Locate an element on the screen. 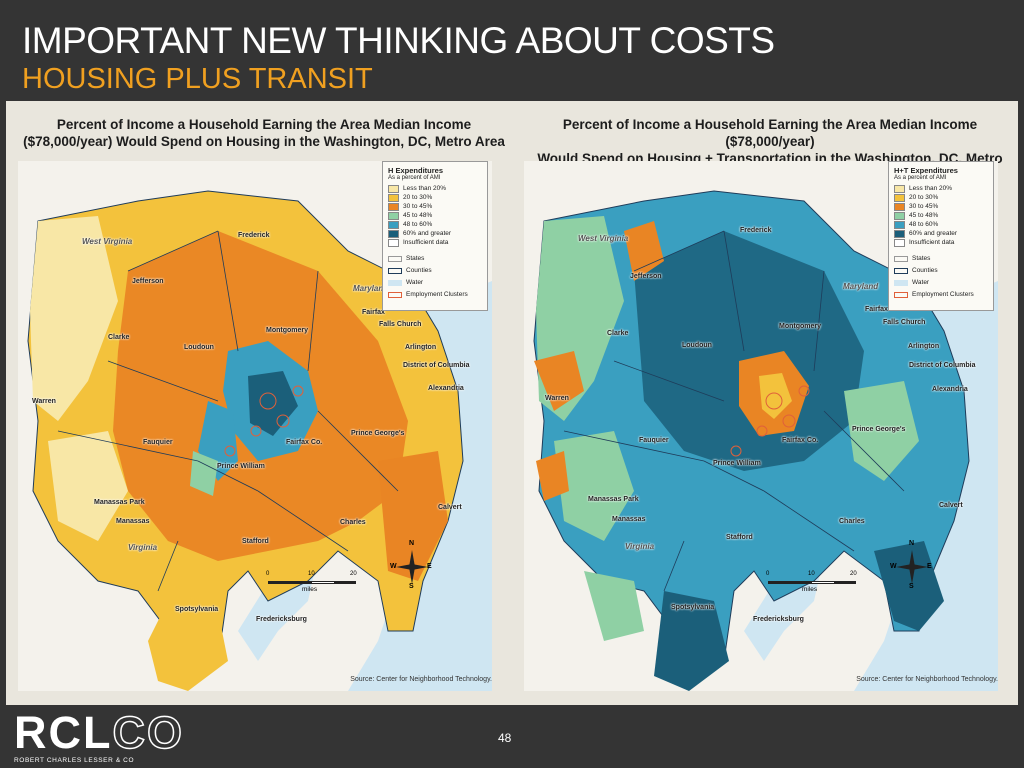 The width and height of the screenshot is (1024, 768). ht-label-jefferson: Jefferson is located at coordinates (646, 276).